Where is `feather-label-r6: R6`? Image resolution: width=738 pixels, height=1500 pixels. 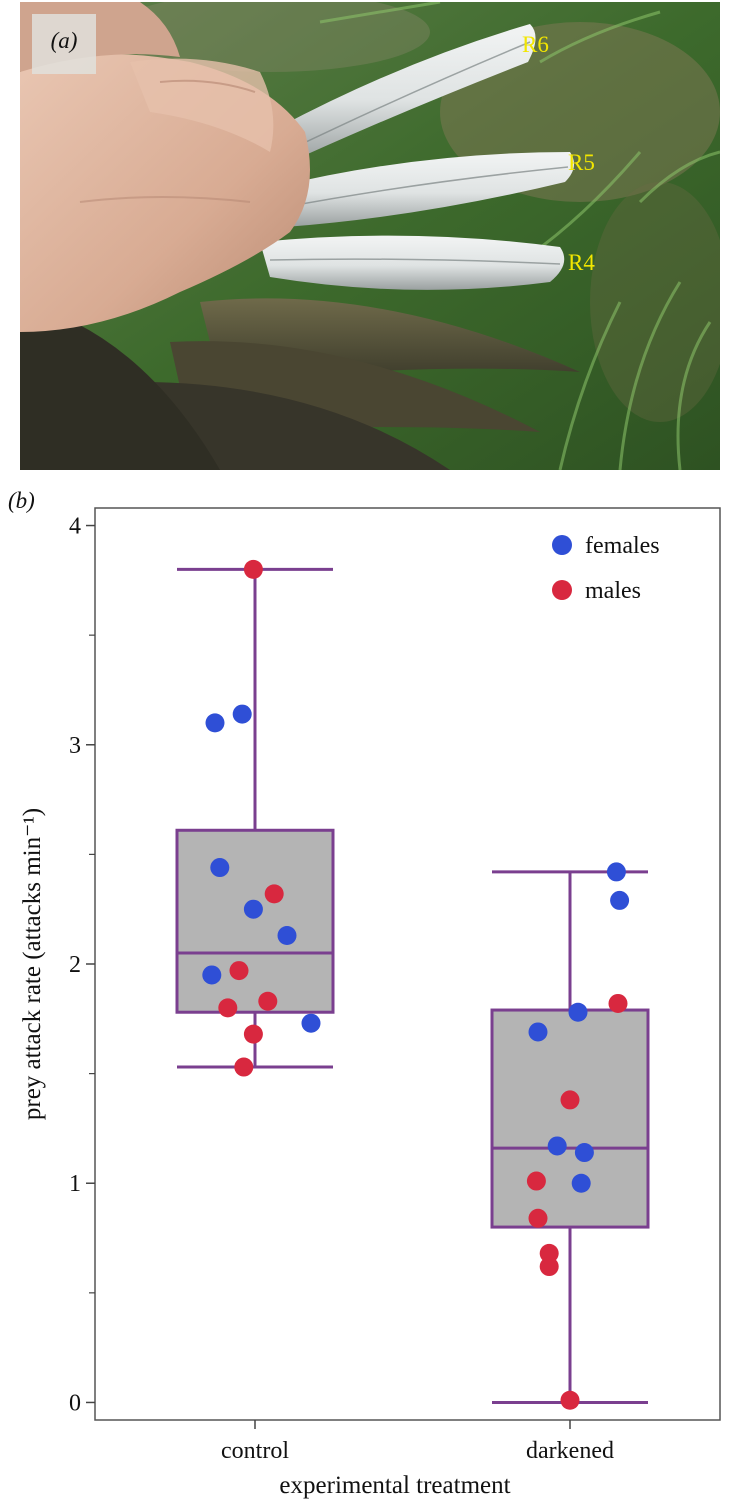 feather-label-r6: R6 is located at coordinates (535, 44).